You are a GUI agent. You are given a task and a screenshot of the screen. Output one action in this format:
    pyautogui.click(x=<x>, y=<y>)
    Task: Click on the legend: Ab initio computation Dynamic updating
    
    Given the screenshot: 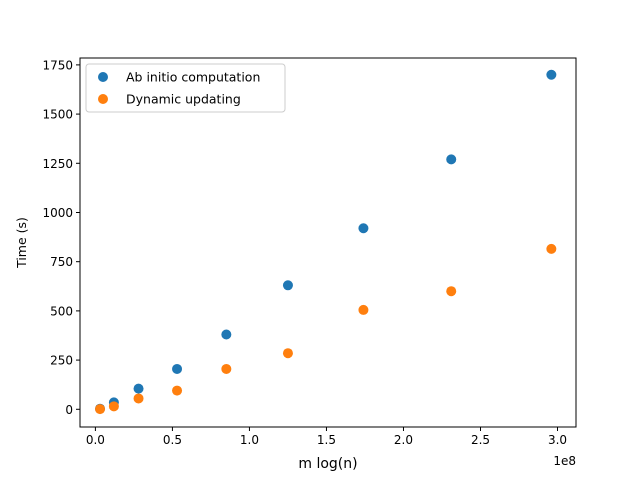 What is the action you would take?
    pyautogui.click(x=185, y=88)
    